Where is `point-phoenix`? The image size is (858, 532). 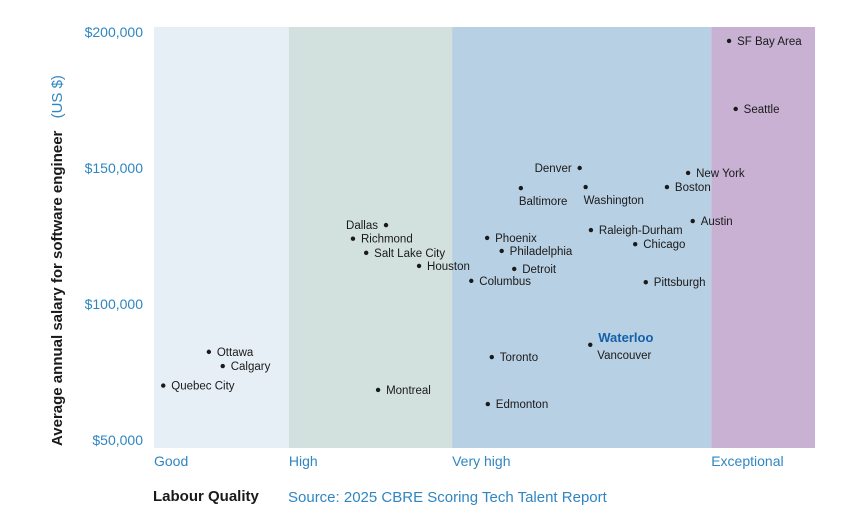
point-phoenix is located at coordinates (487, 238).